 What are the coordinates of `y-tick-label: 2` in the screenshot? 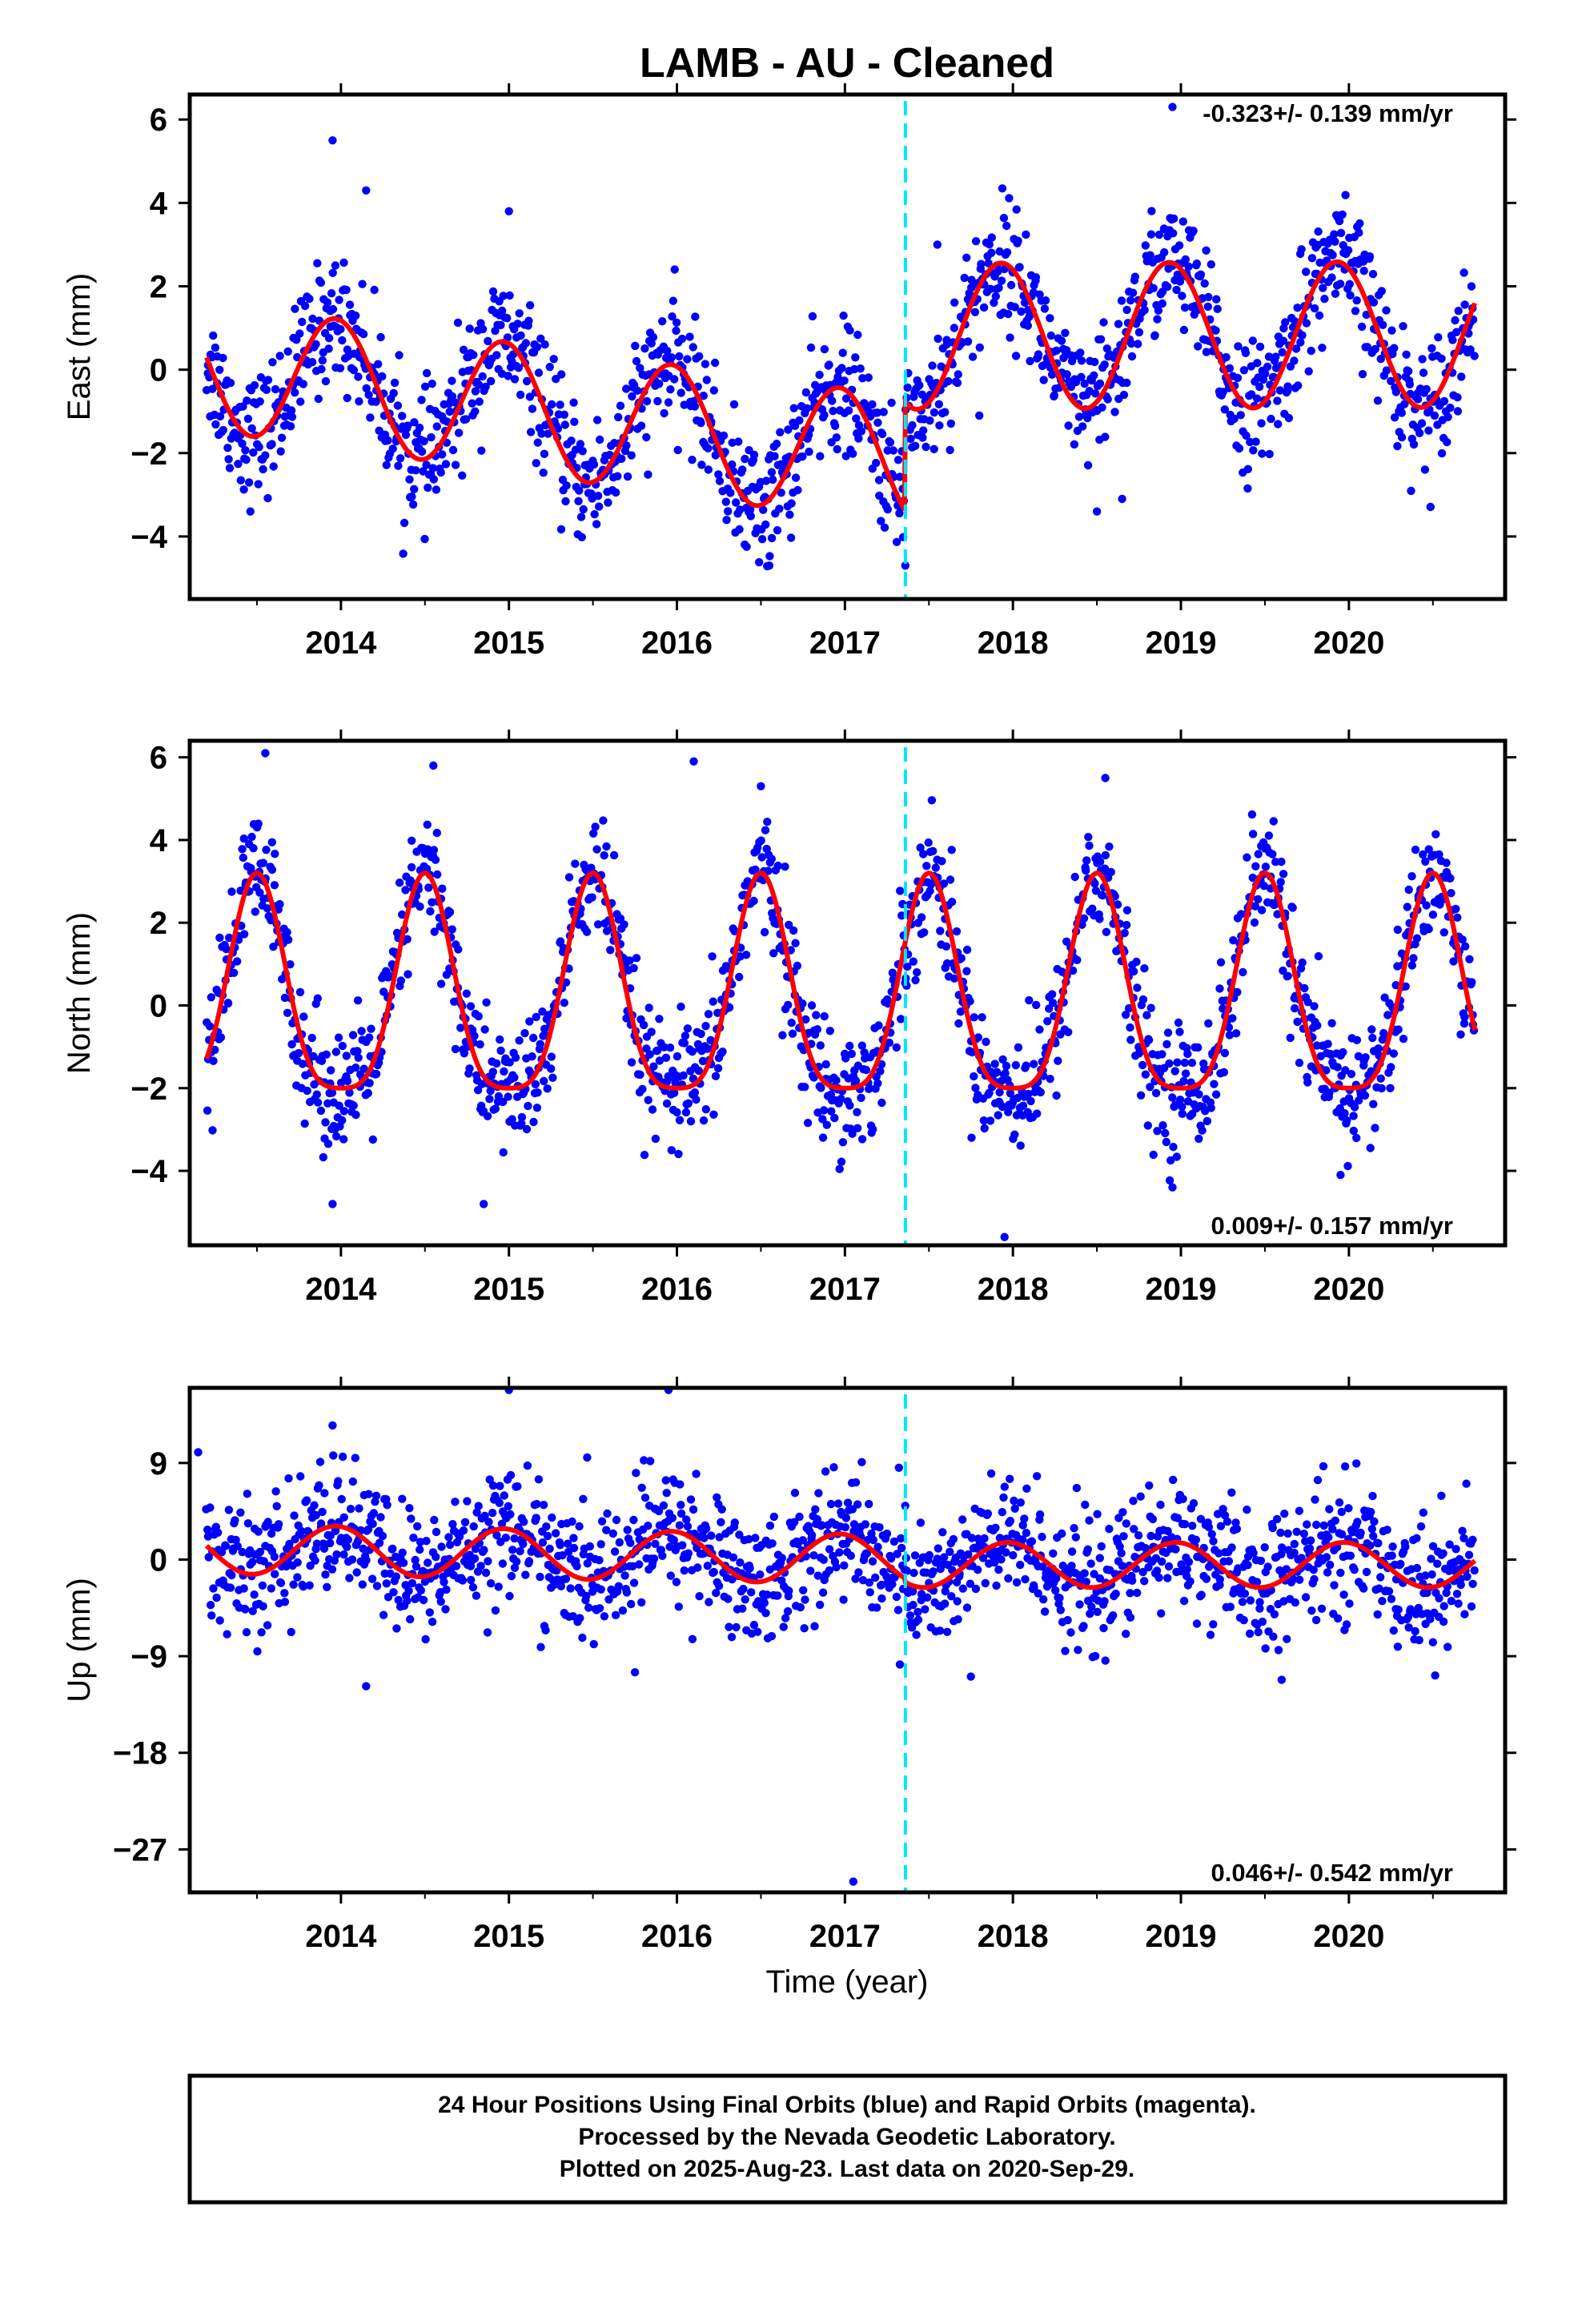 It's located at (158, 287).